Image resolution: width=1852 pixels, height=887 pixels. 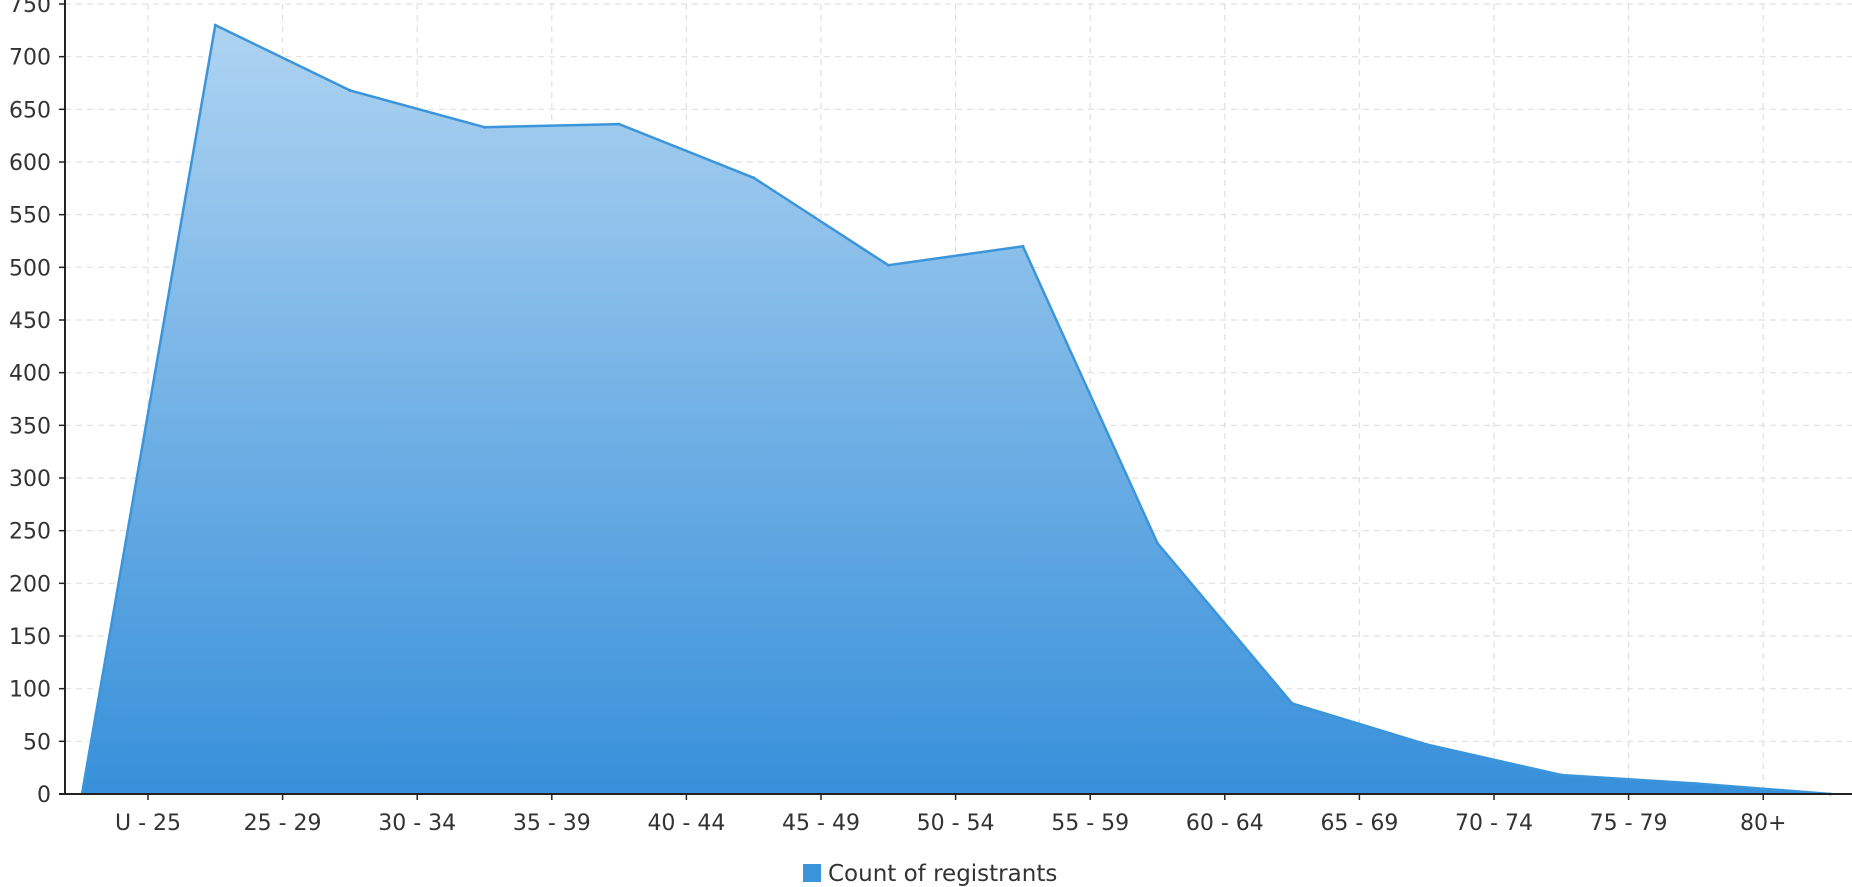 What do you see at coordinates (283, 823) in the screenshot?
I see `x-tick-label: 25 - 29` at bounding box center [283, 823].